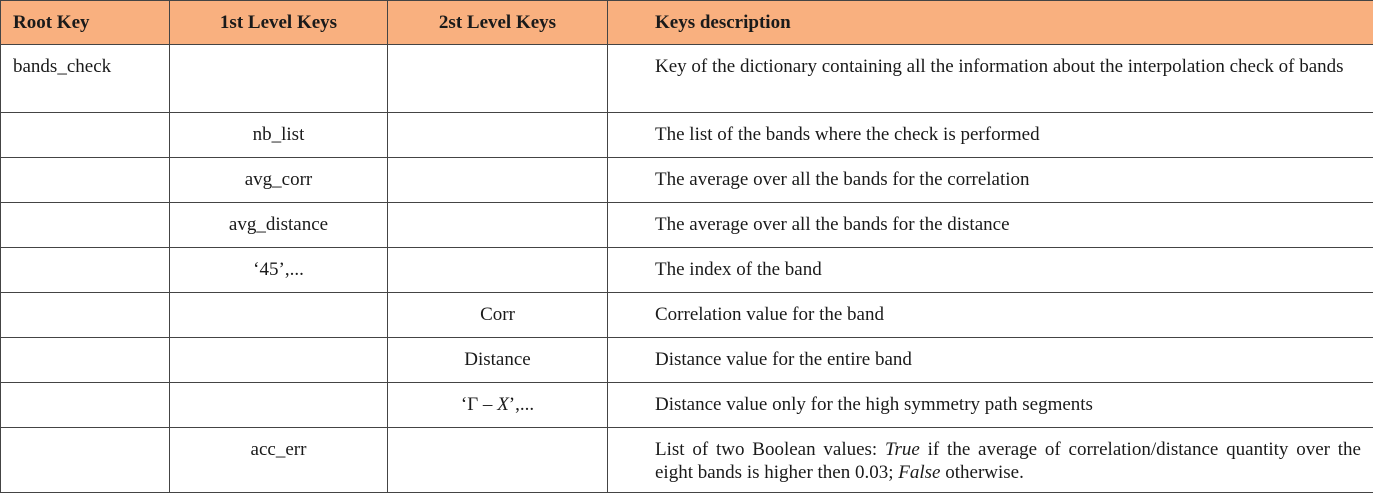 The image size is (1373, 497). What do you see at coordinates (278, 460) in the screenshot?
I see `level1-key-cell: acc_err` at bounding box center [278, 460].